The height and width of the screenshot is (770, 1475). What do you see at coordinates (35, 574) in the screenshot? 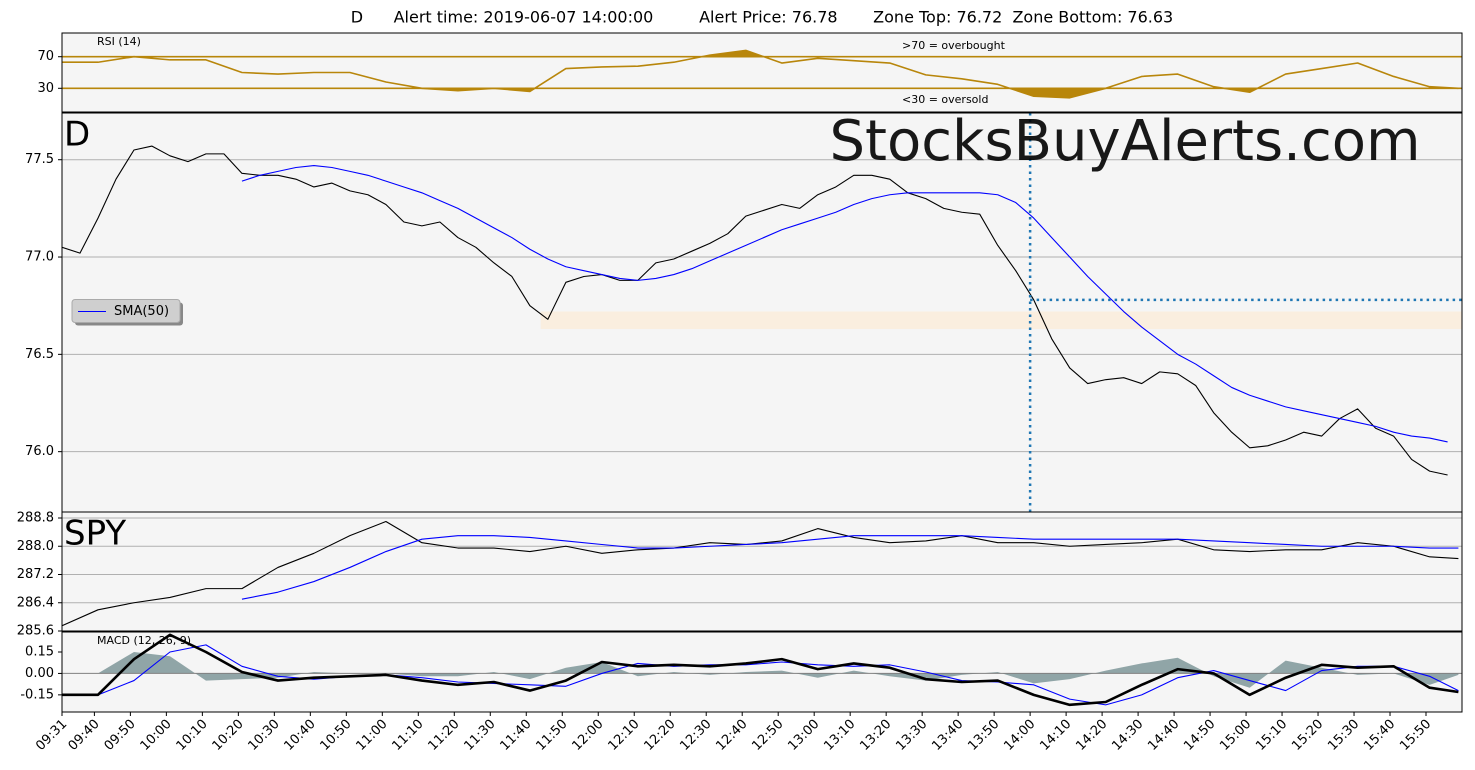
I see `y-tick-label: 287.2` at bounding box center [35, 574].